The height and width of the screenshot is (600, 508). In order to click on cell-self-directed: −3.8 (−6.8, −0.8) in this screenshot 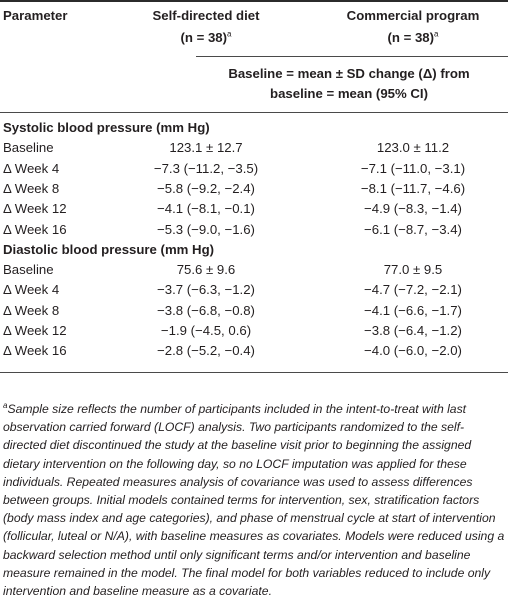, I will do `click(206, 310)`.